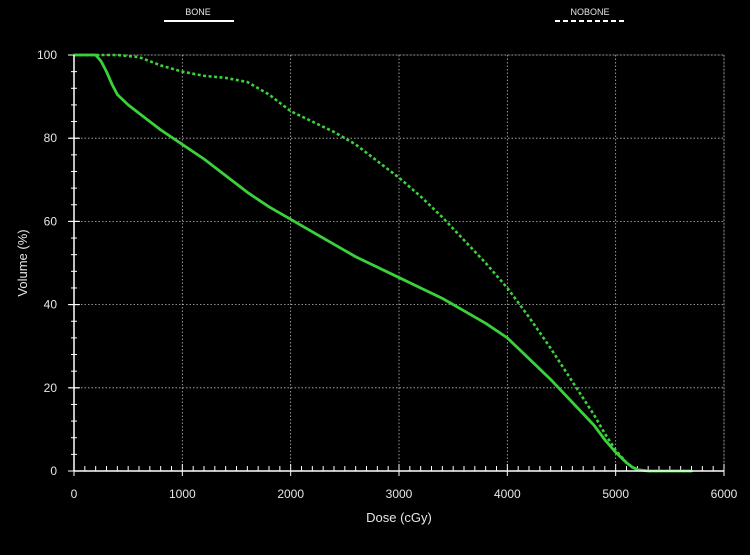 This screenshot has height=555, width=750. Describe the element at coordinates (51, 138) in the screenshot. I see `y-tick-label-4: 80` at that location.